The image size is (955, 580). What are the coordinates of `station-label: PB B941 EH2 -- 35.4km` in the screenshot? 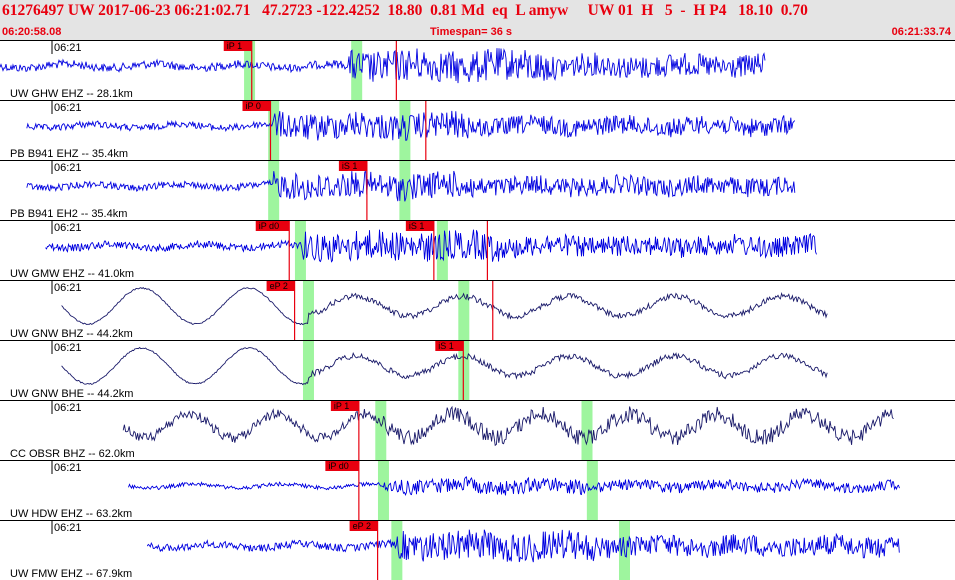 It's located at (68, 214).